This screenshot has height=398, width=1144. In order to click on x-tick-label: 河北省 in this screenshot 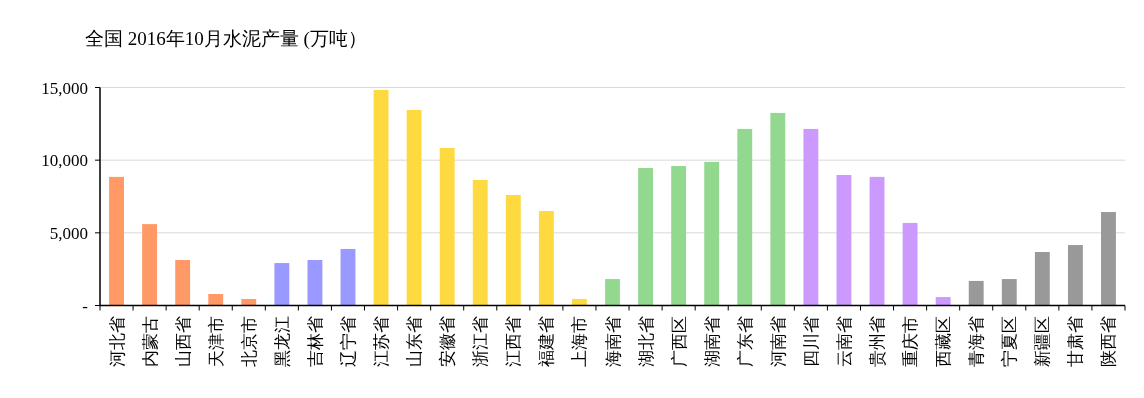, I will do `click(117, 341)`.